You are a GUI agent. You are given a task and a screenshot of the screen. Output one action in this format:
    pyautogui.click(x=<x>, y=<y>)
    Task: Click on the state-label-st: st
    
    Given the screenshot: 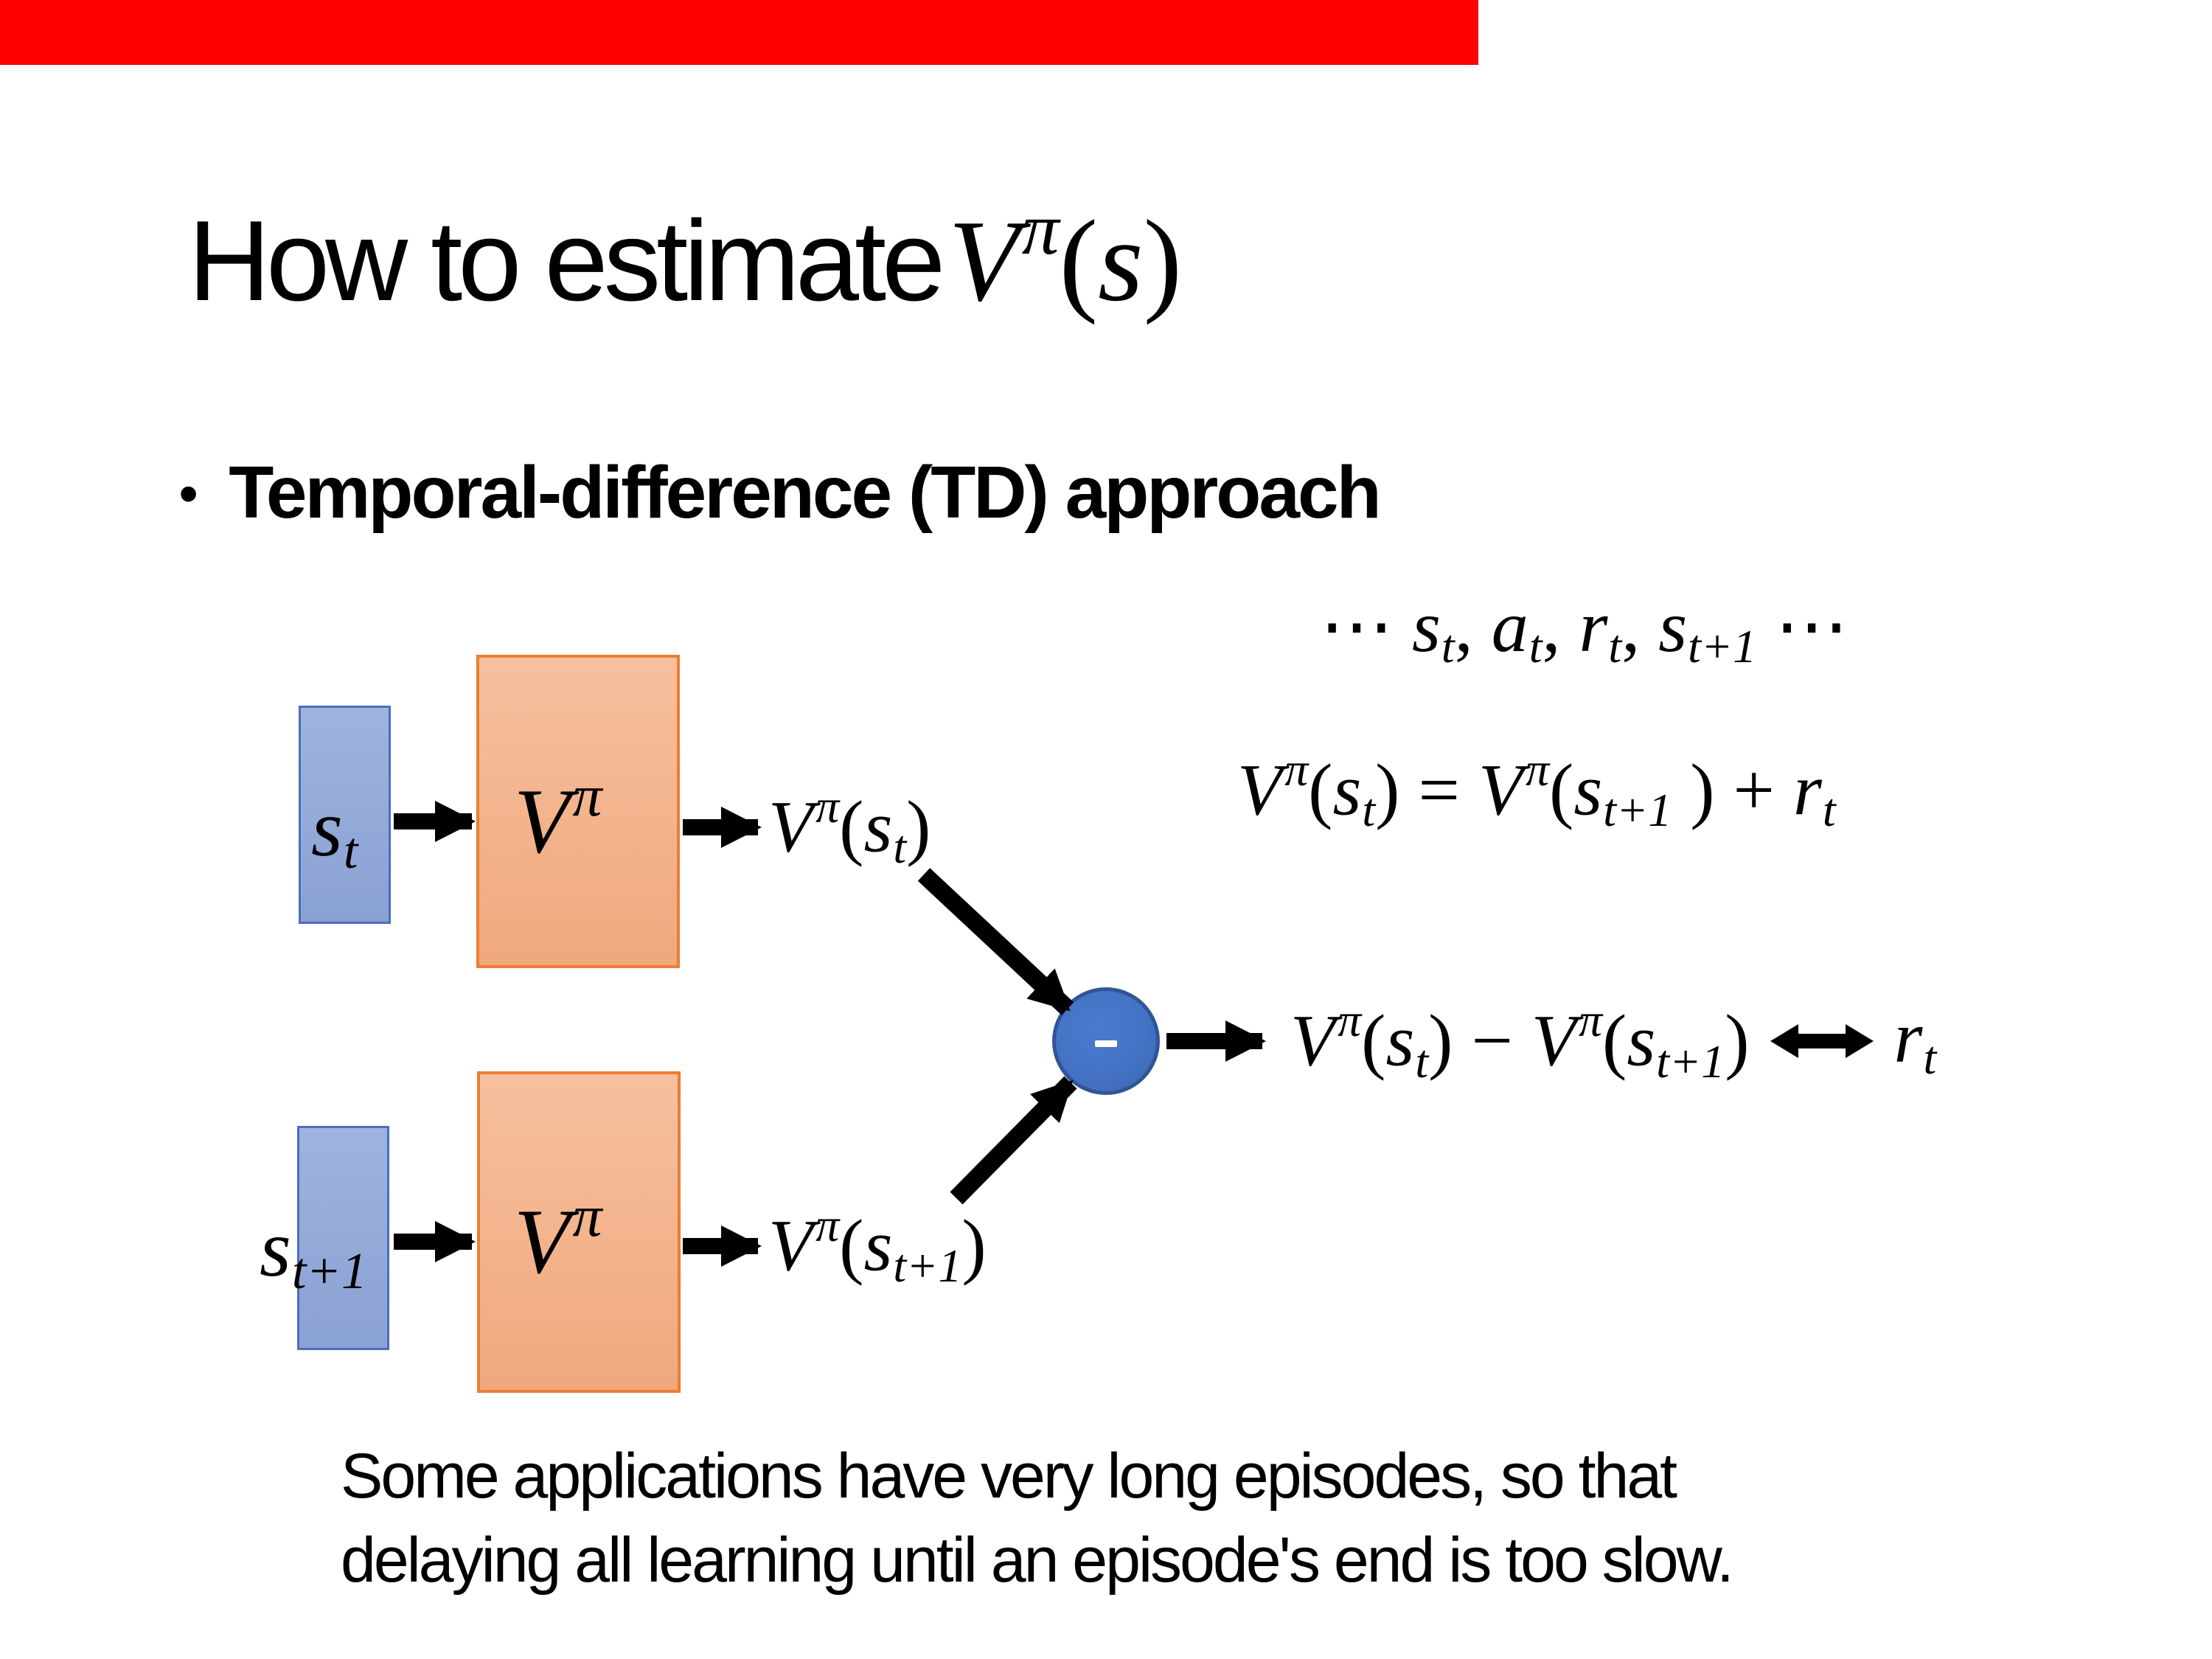 What is the action you would take?
    pyautogui.click(x=334, y=831)
    